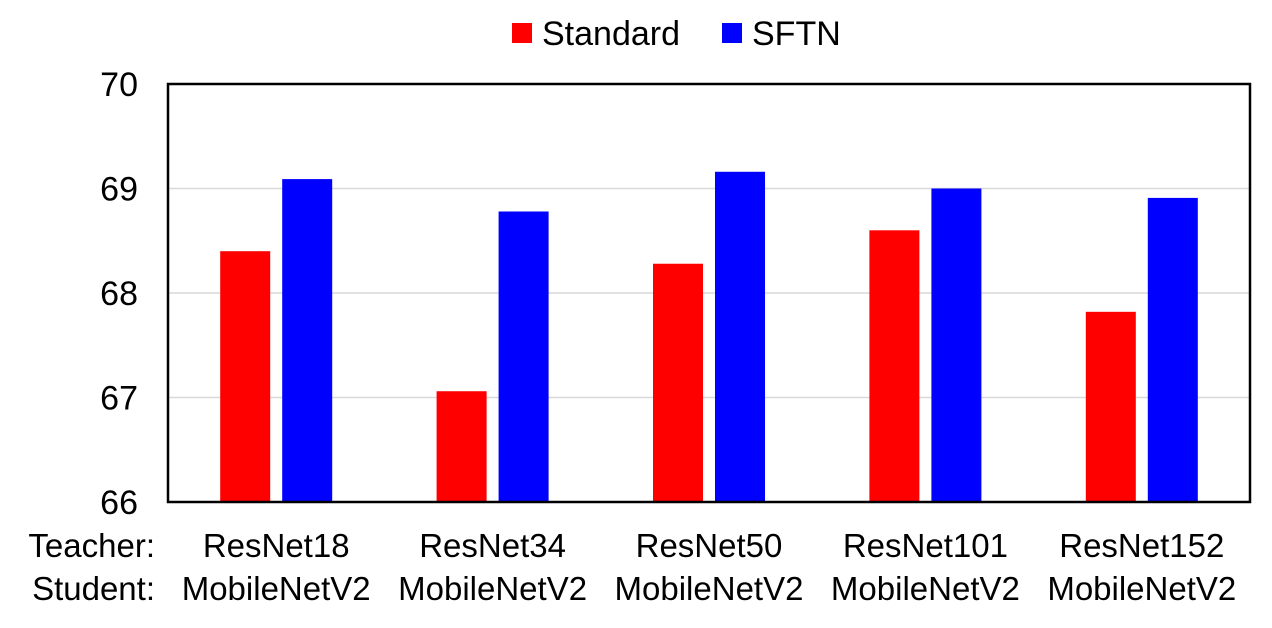  What do you see at coordinates (119, 399) in the screenshot?
I see `y-tick-label: 67` at bounding box center [119, 399].